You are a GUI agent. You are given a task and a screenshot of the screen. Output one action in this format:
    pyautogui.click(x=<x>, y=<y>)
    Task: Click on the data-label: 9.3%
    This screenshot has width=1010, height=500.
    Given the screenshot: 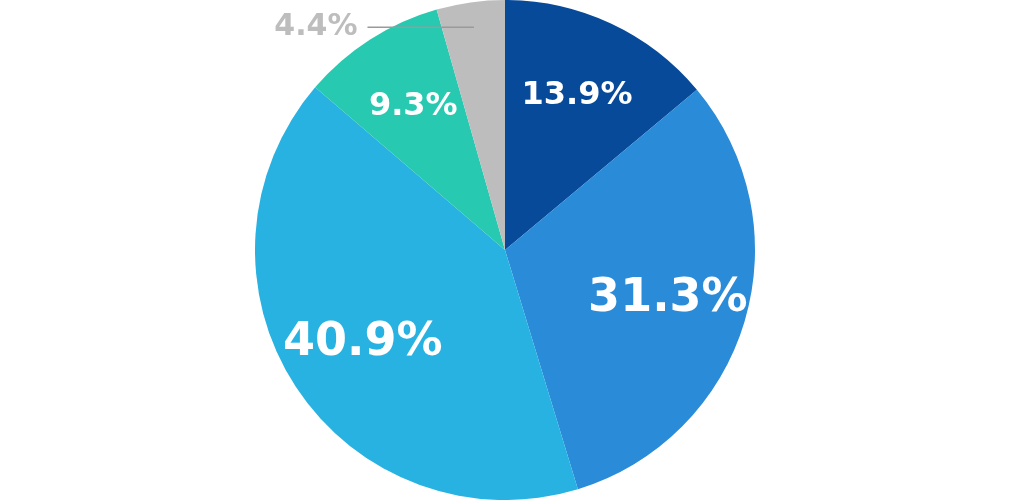 What is the action you would take?
    pyautogui.click(x=413, y=104)
    